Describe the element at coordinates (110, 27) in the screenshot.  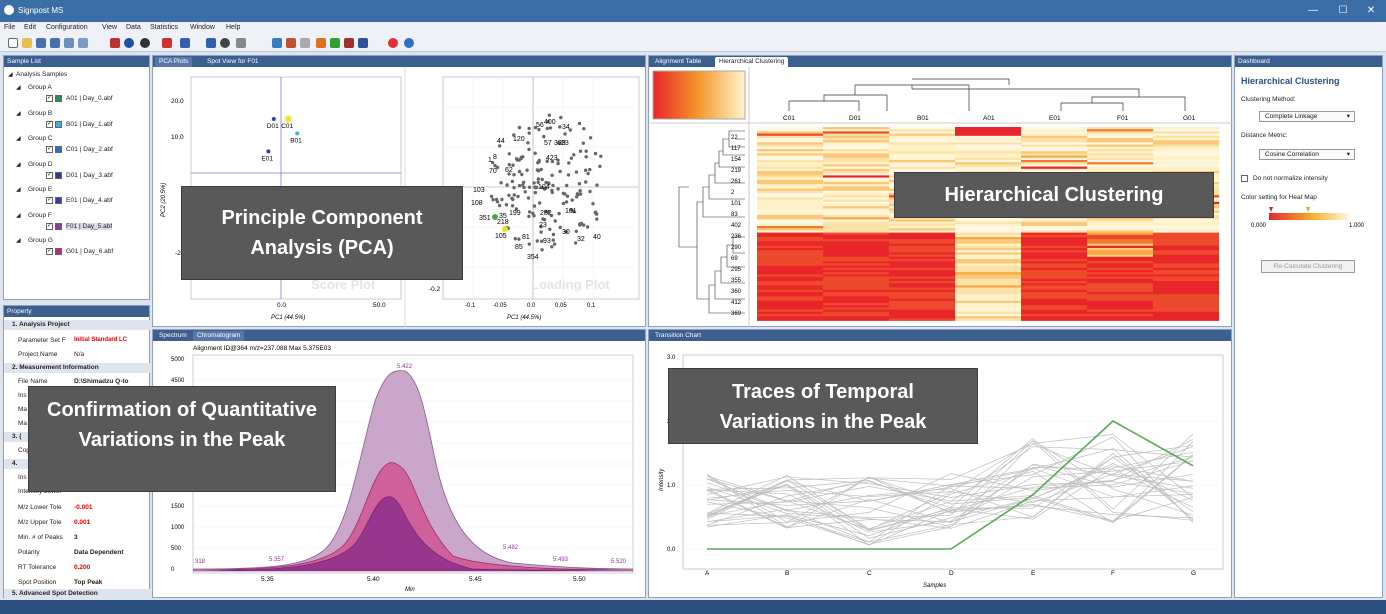
I see `menu-view: View` at that location.